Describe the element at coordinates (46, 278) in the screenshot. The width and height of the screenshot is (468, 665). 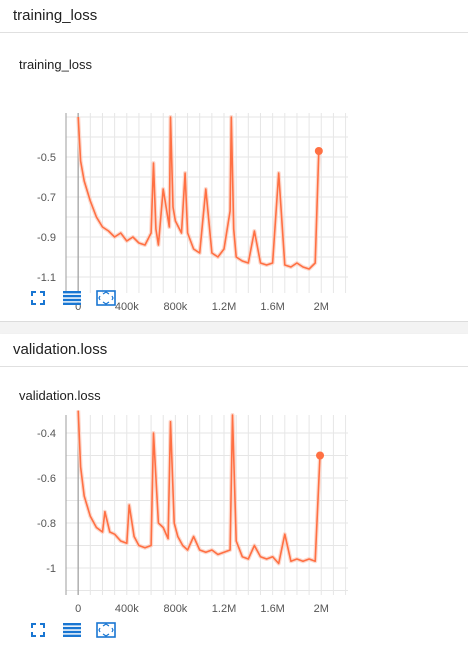
I see `y-tick-label: -1.1` at that location.